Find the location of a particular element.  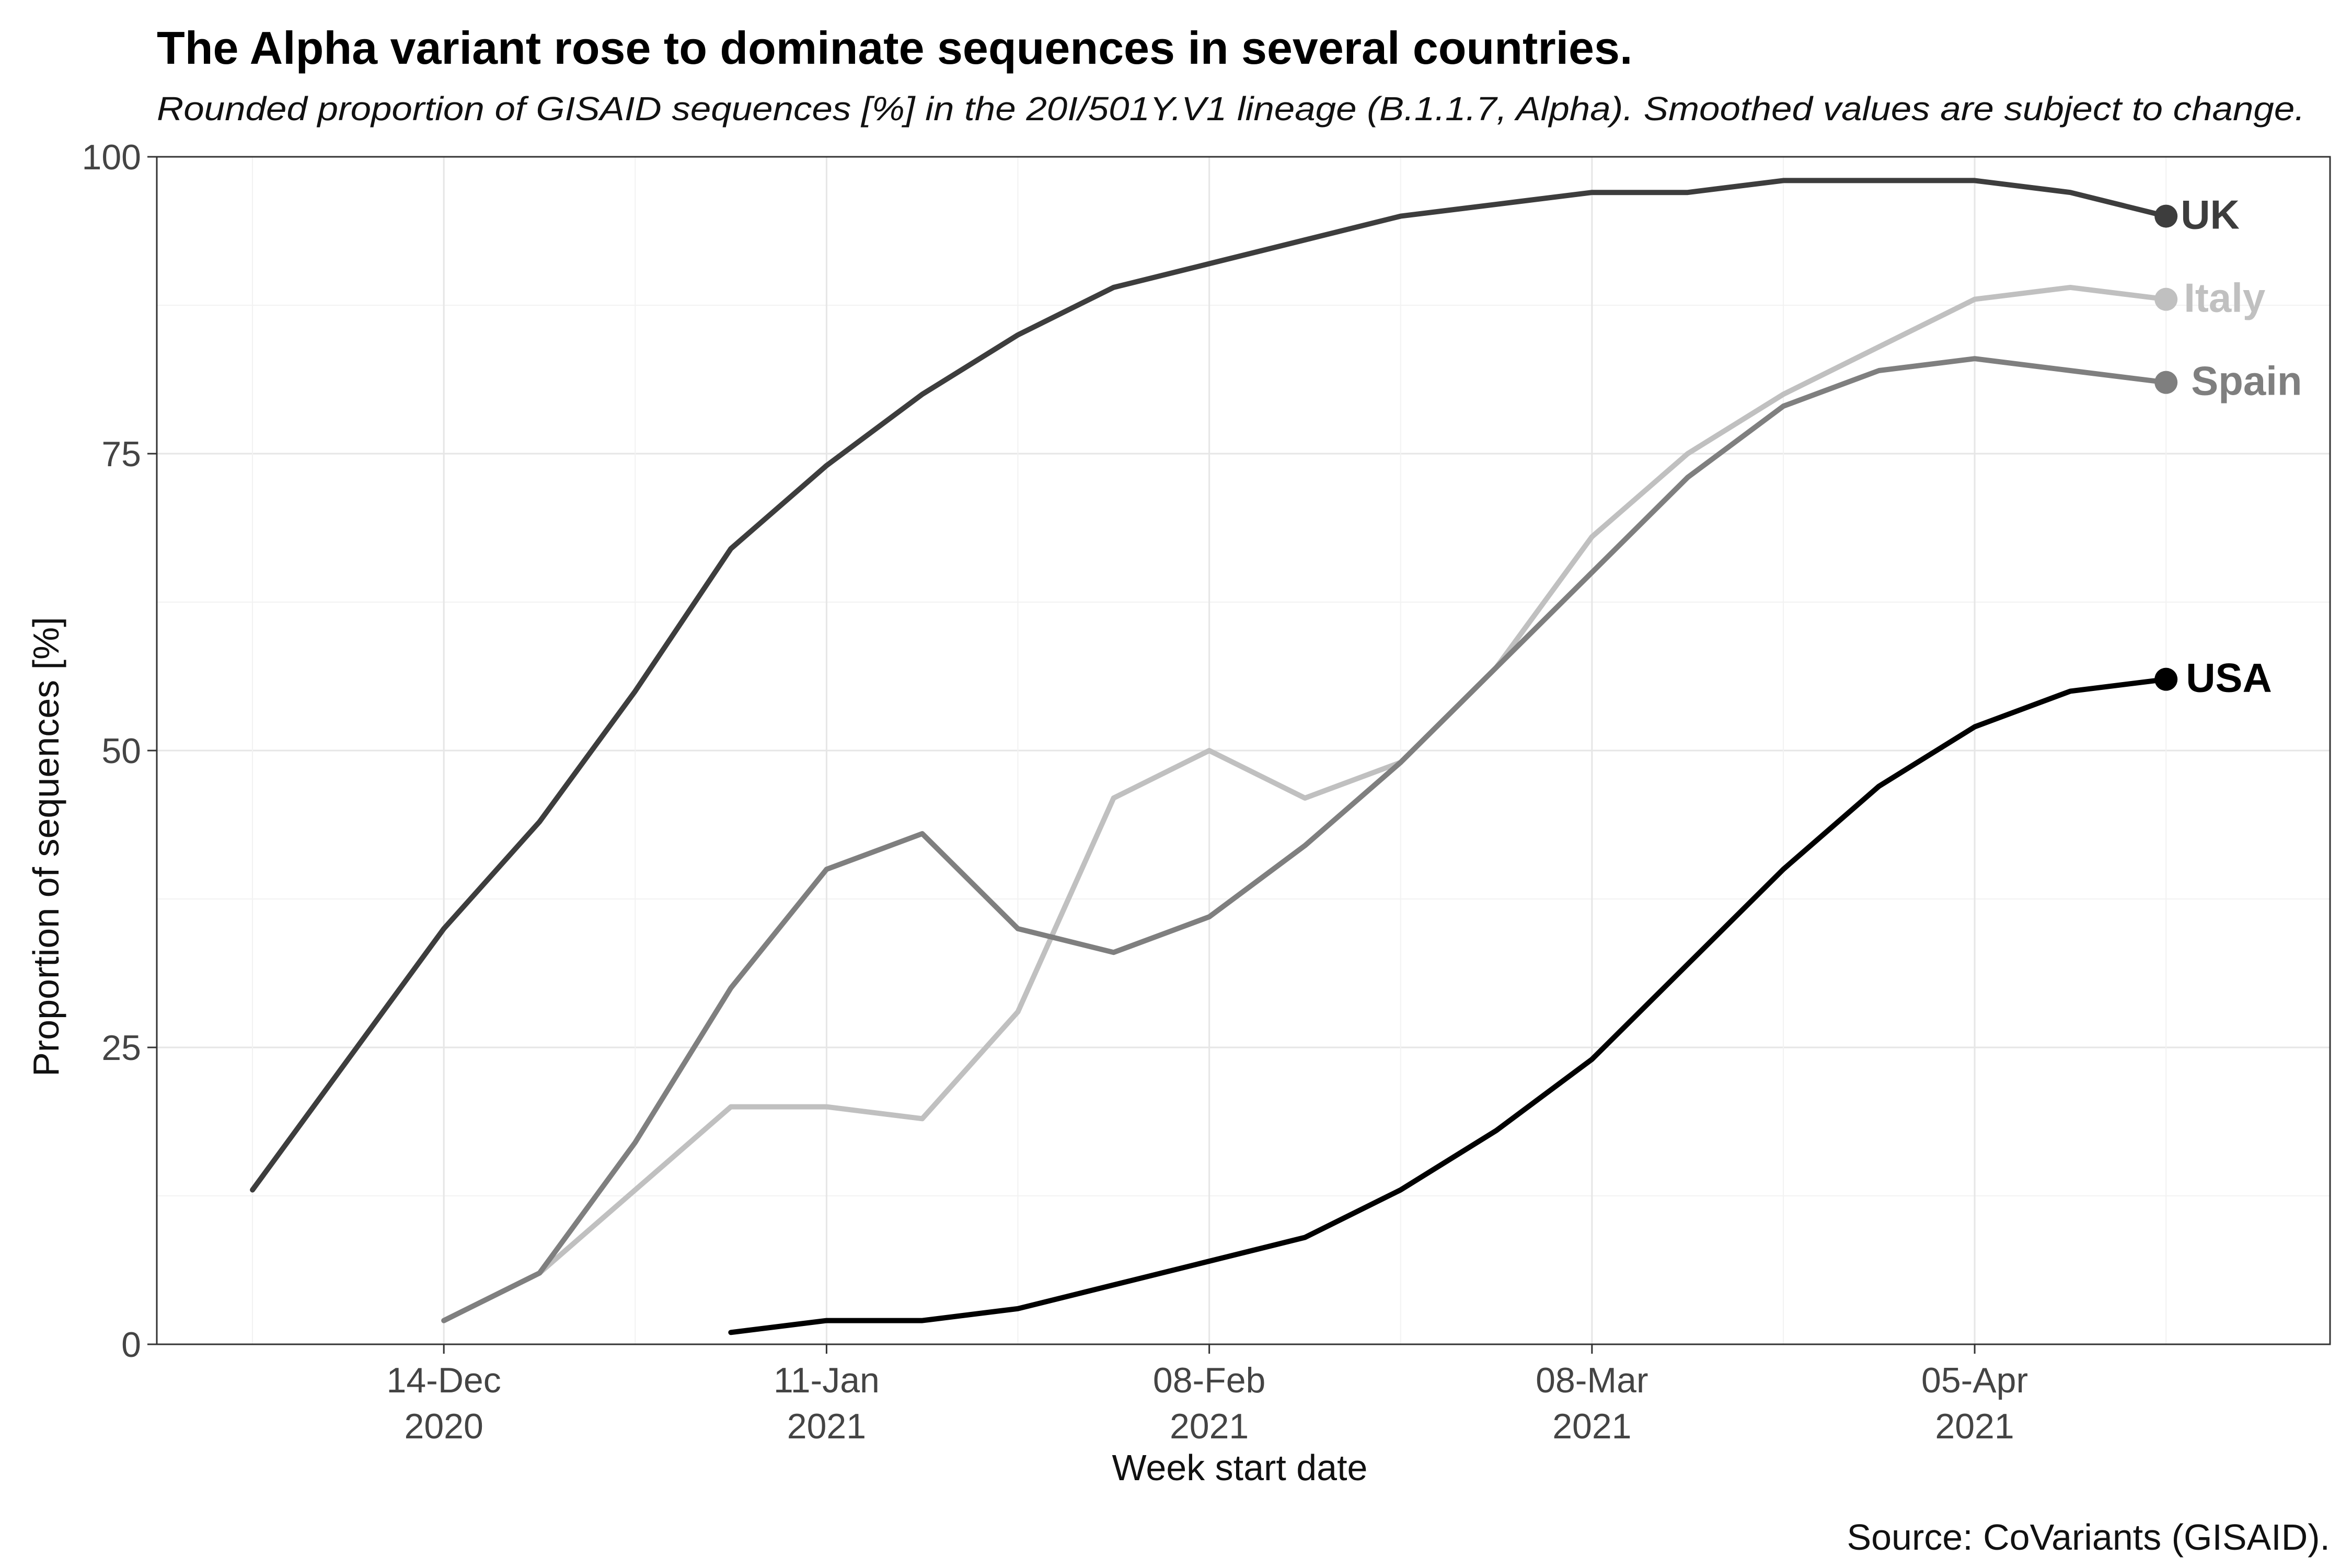

y-axis-ticks: 0 25 50 75 100 is located at coordinates (119, 751).